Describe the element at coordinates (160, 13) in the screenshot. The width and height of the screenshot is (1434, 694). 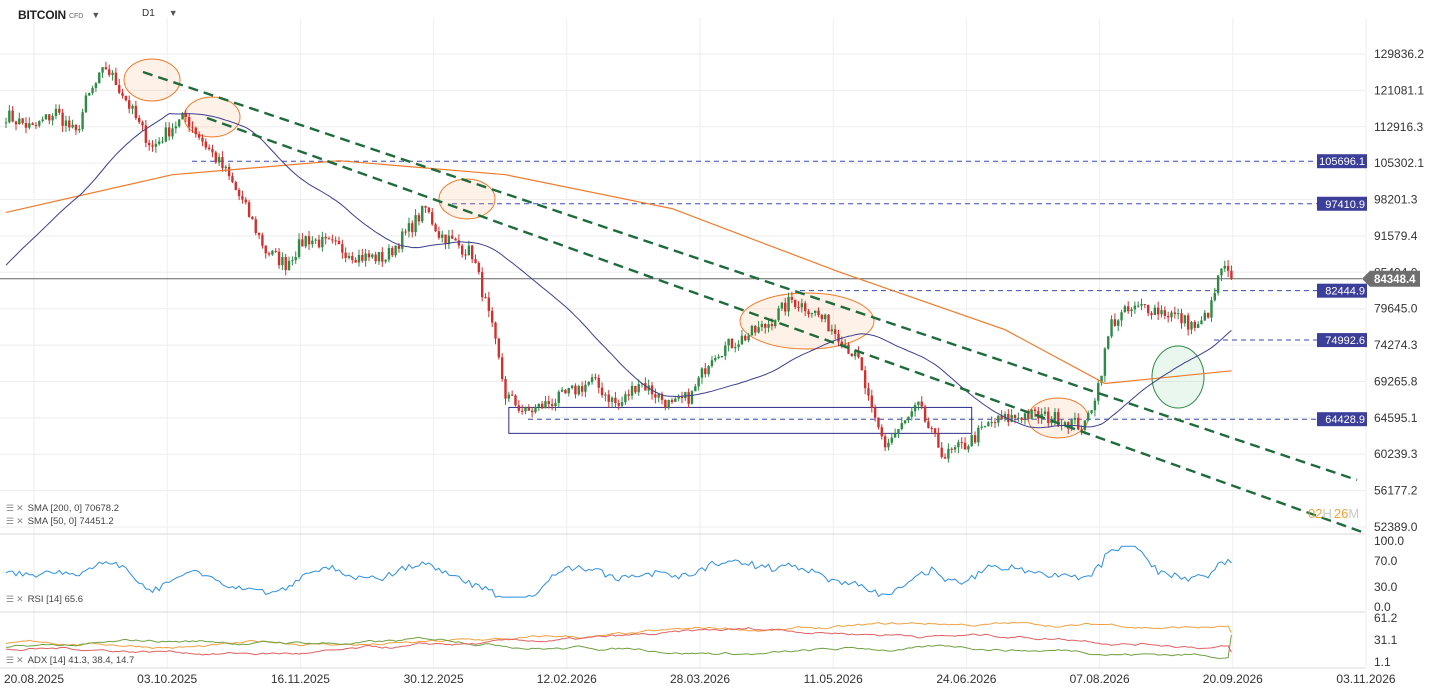
I see `timeframe-selector: D1 ▼` at that location.